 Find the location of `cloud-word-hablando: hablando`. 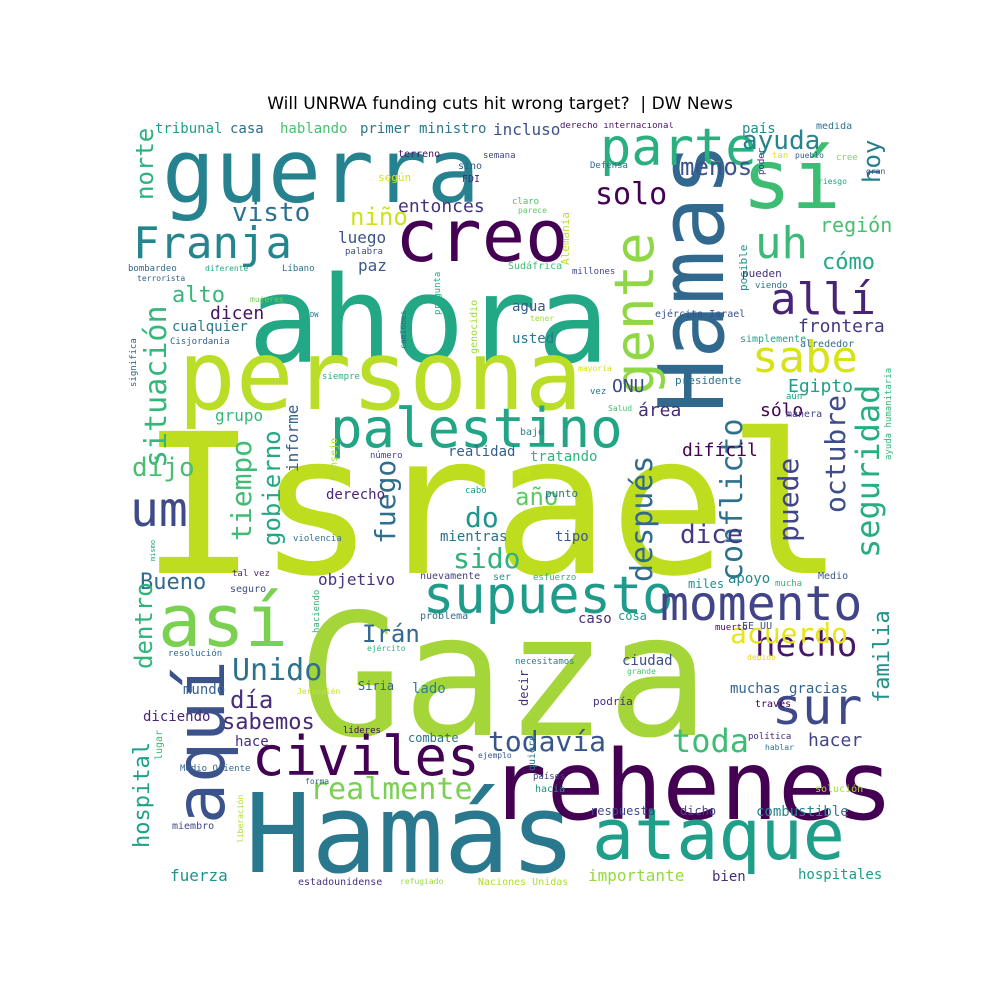

cloud-word-hablando: hablando is located at coordinates (314, 129).